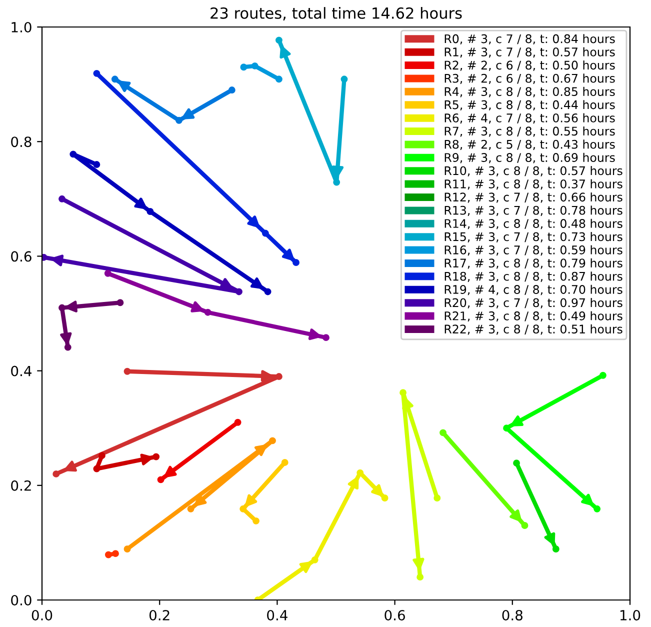  I want to click on y-tick-label: 0.2, so click(21, 485).